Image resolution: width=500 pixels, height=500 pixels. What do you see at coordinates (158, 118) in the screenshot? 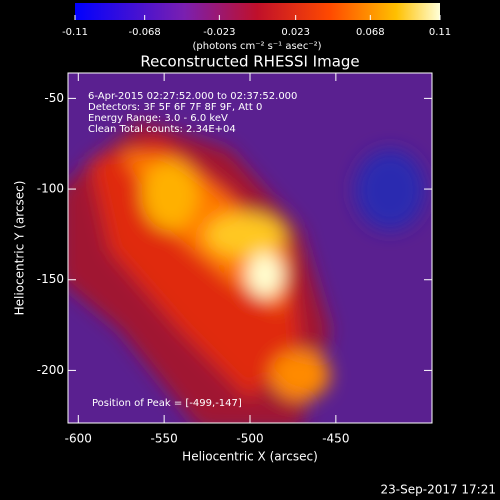
I see `annotation: Energy Range: 3.0 - 6.0 keV` at bounding box center [158, 118].